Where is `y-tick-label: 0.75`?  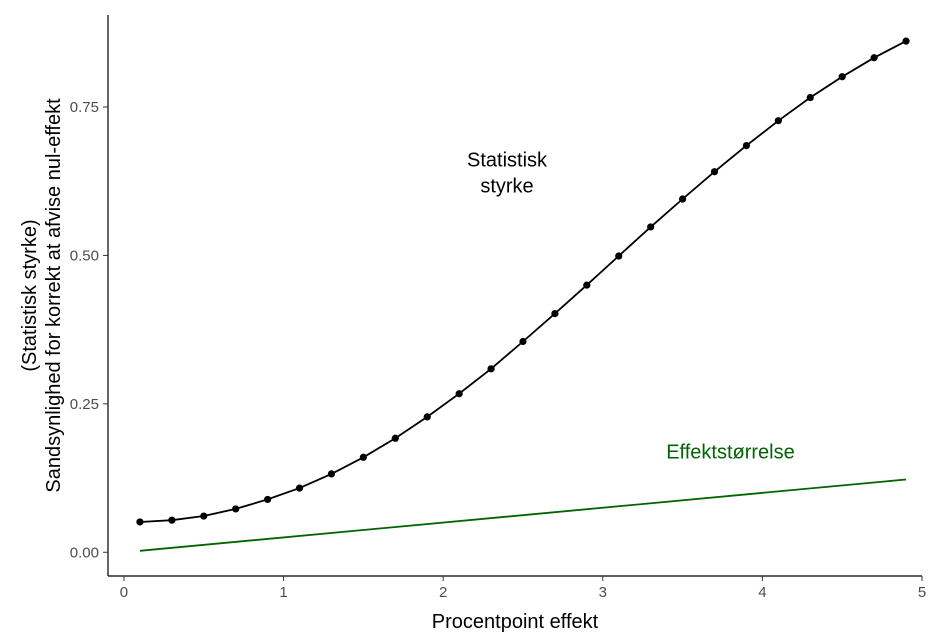
y-tick-label: 0.75 is located at coordinates (84, 107).